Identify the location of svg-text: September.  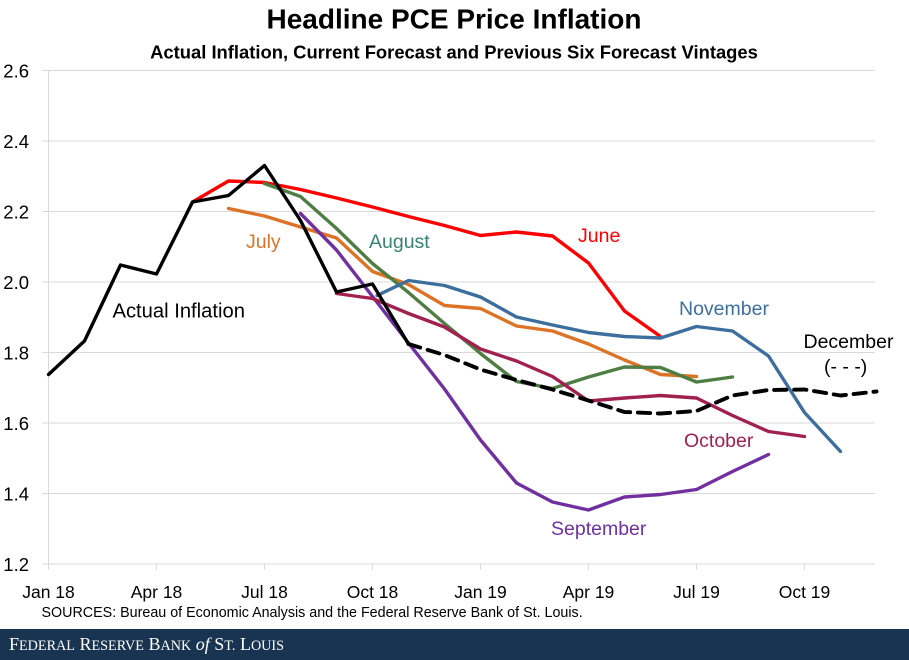
(599, 529).